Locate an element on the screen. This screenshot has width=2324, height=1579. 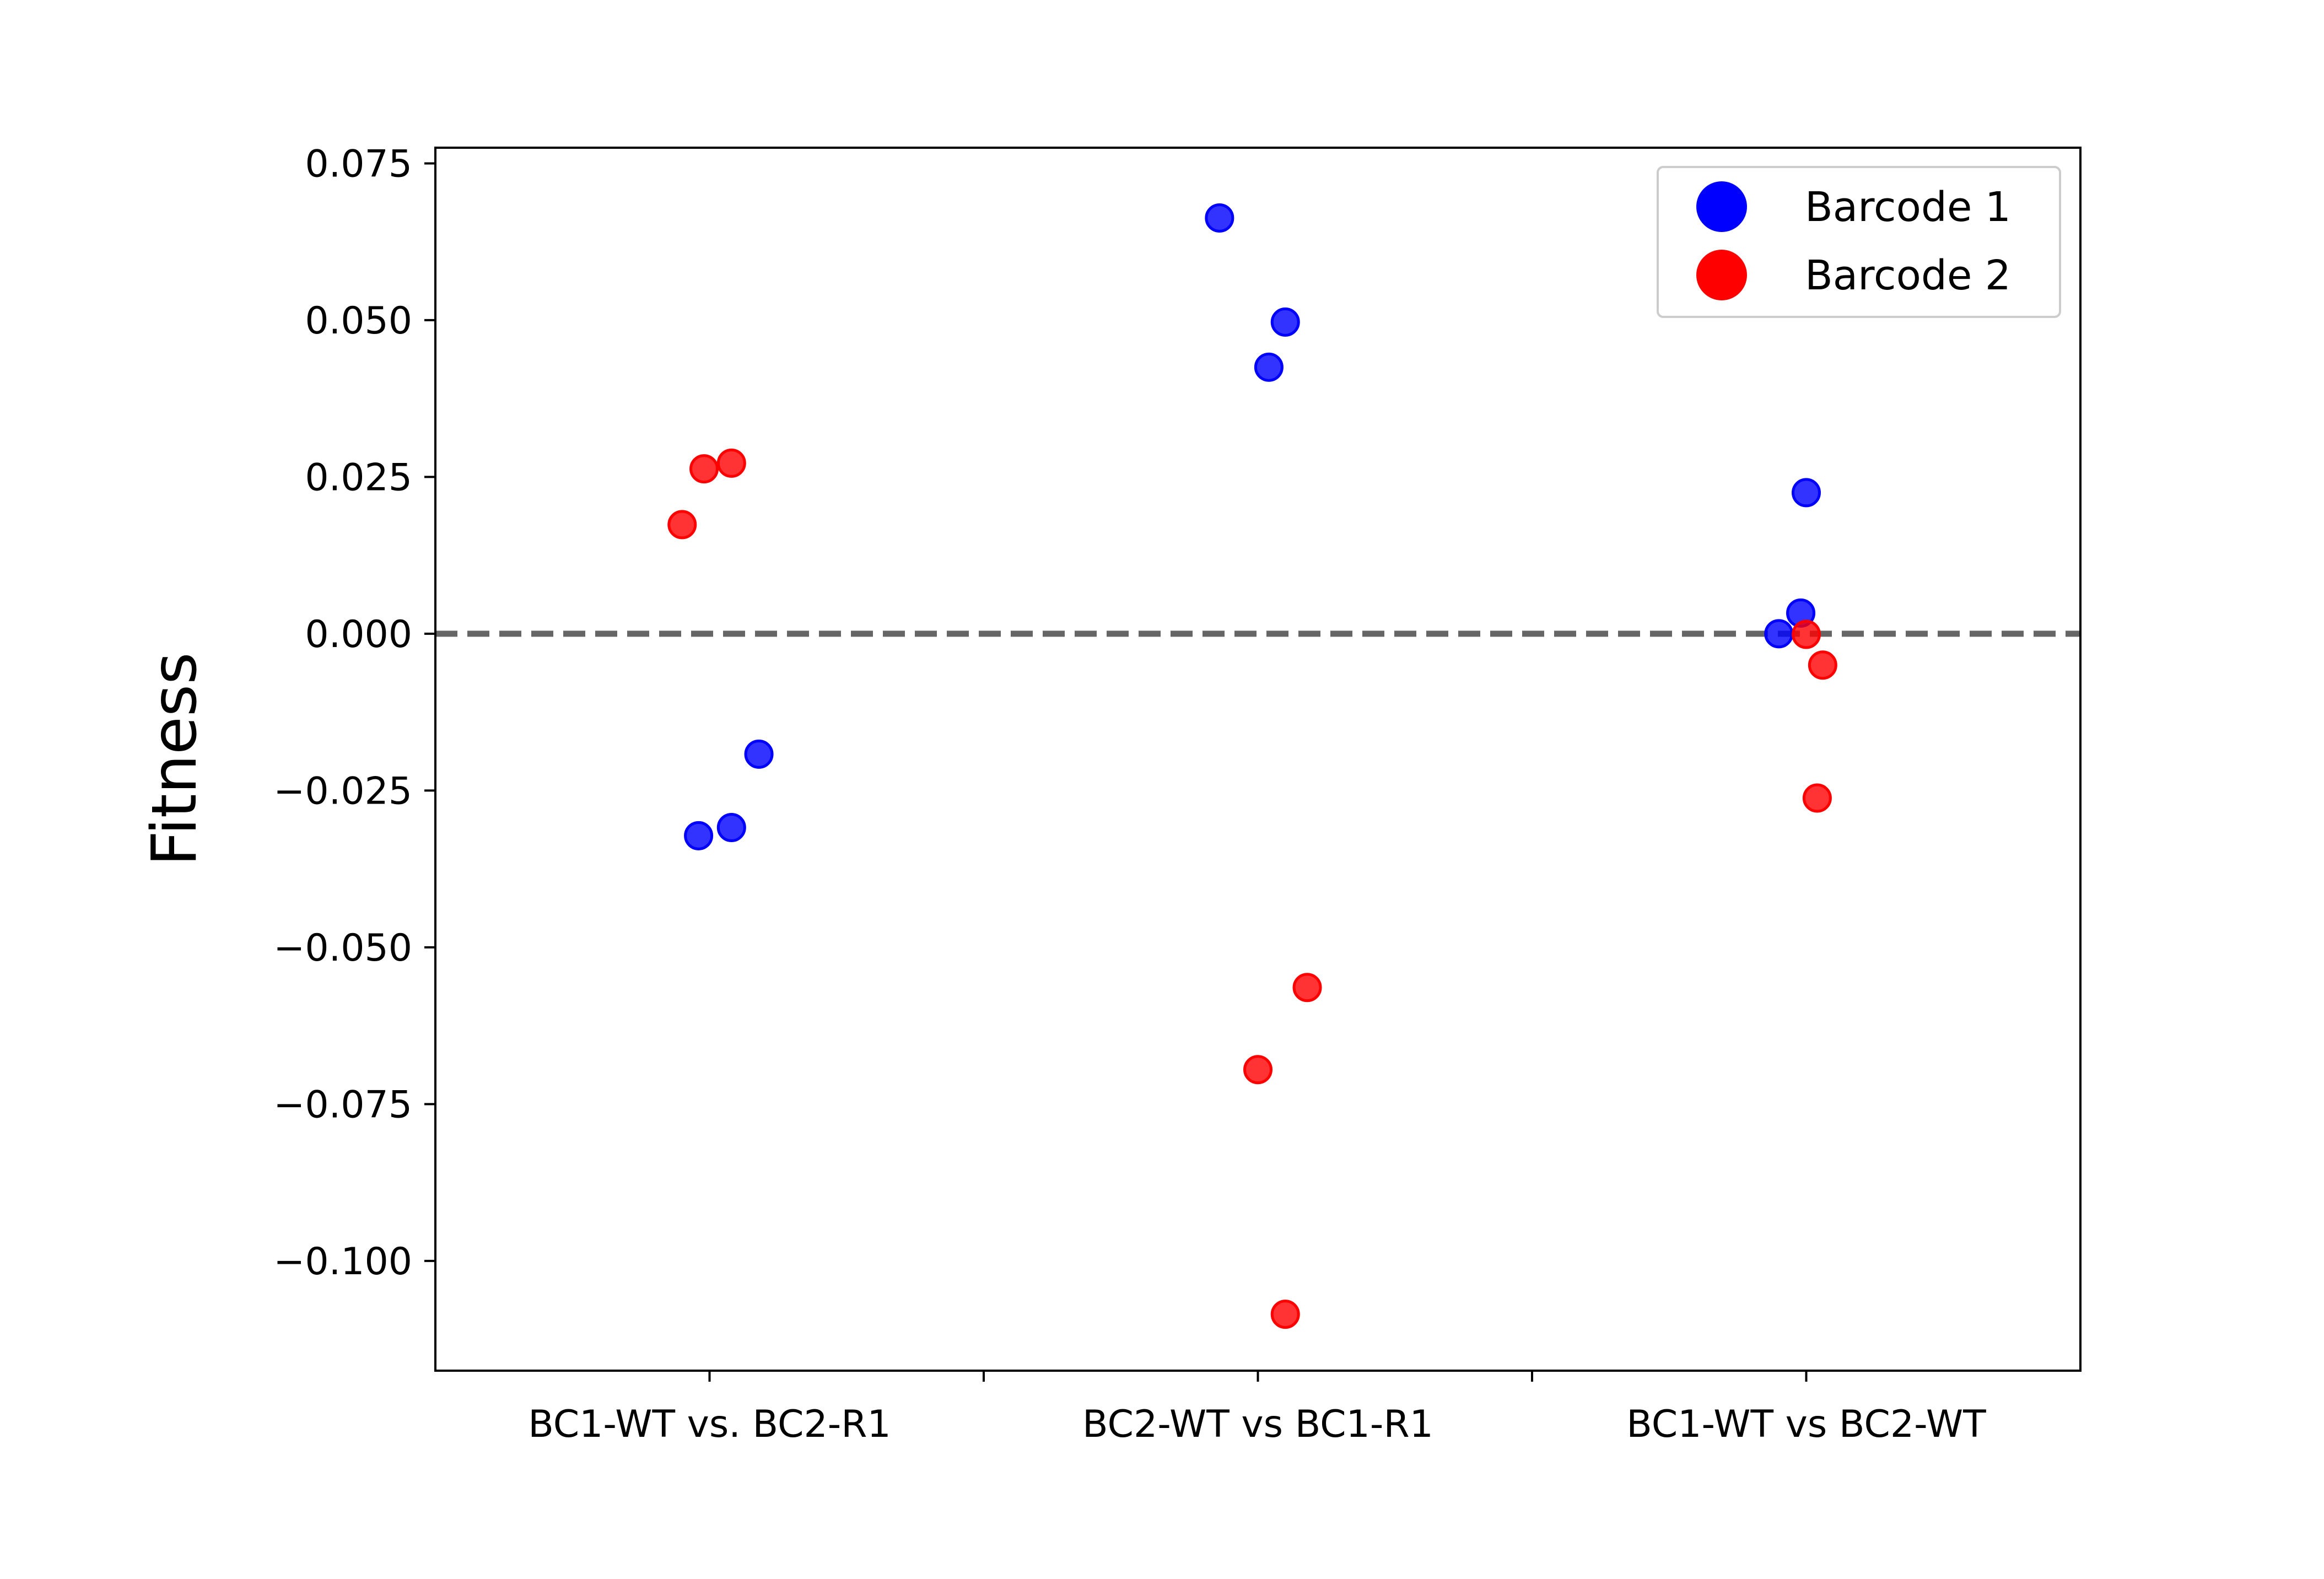
y-tick-label: −0.100 is located at coordinates (342, 1262).